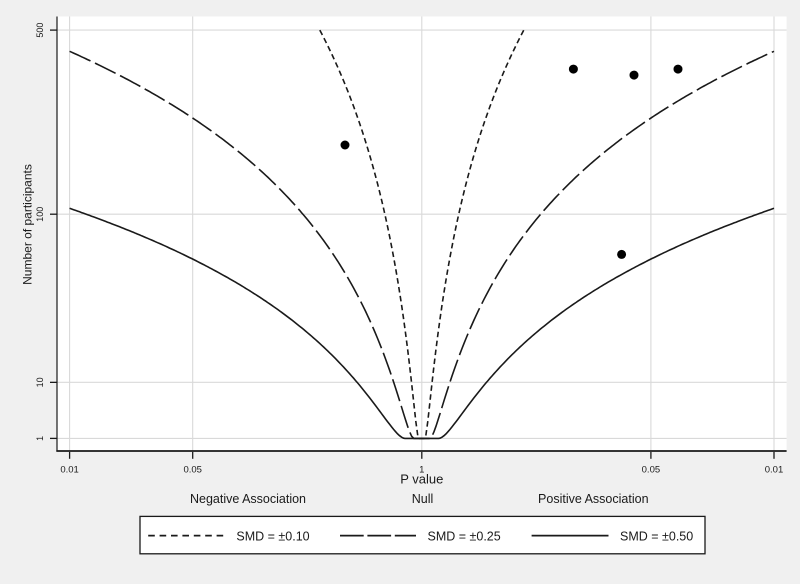 The height and width of the screenshot is (584, 800). What do you see at coordinates (40, 382) in the screenshot?
I see `svg-text: 10` at bounding box center [40, 382].